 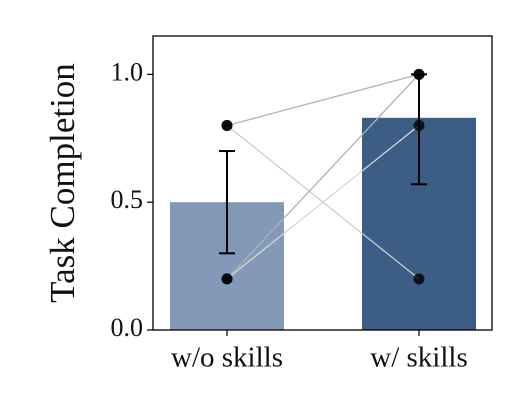 What do you see at coordinates (127, 71) in the screenshot?
I see `y-tick-label: 1.0` at bounding box center [127, 71].